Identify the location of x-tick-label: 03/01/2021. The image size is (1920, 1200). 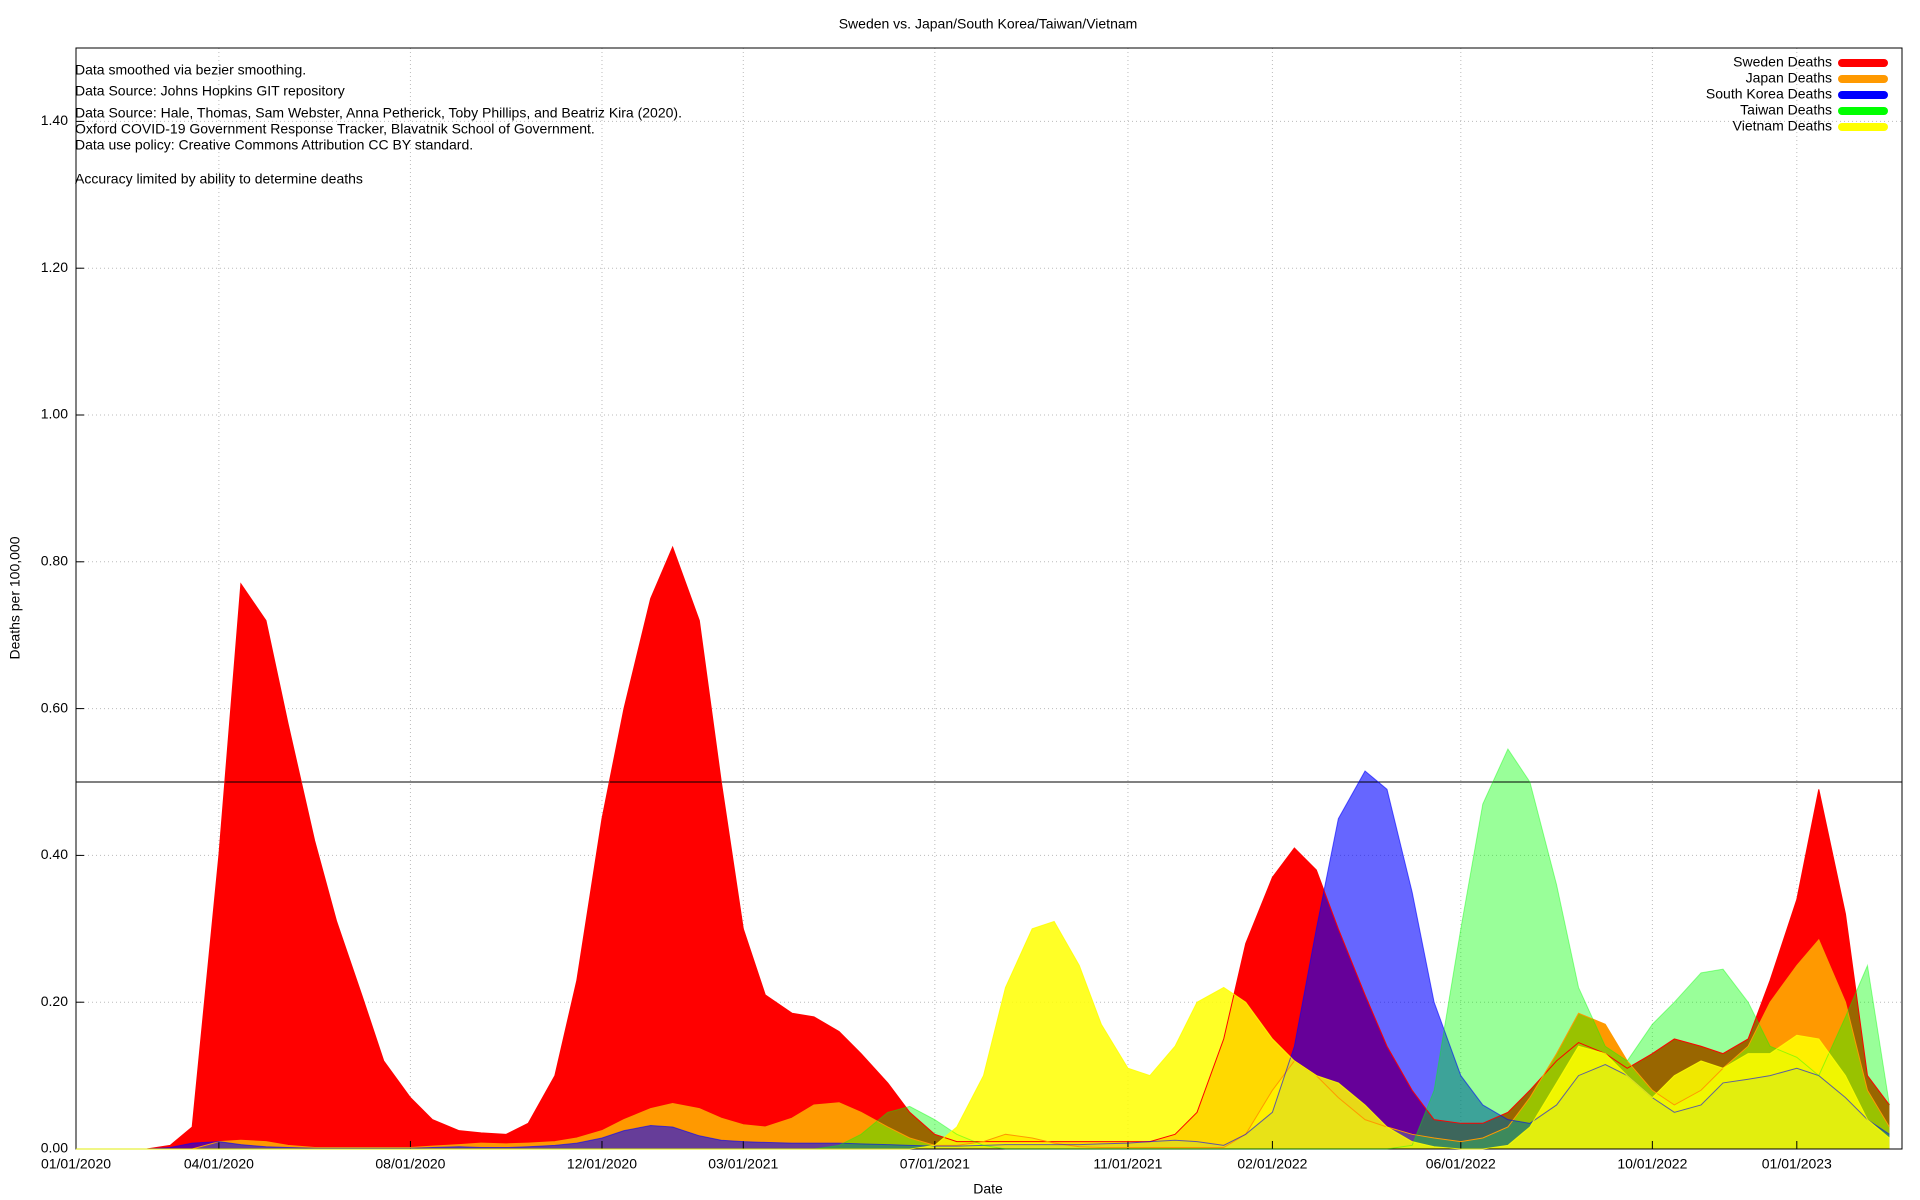
(743, 1164).